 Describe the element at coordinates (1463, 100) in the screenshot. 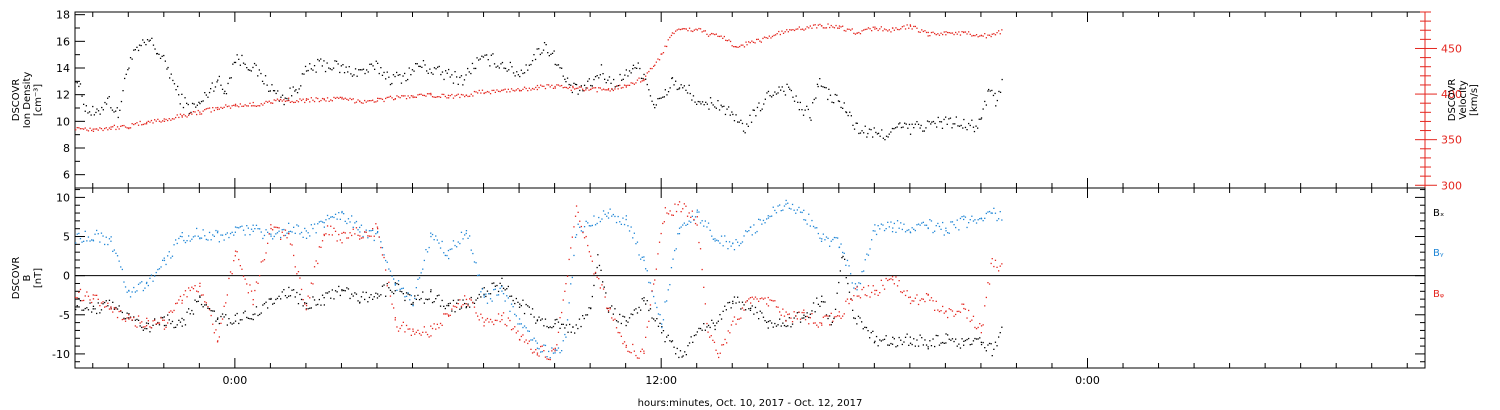

I see `right-axis-title: DSCOVR Velocity [km/s]` at that location.